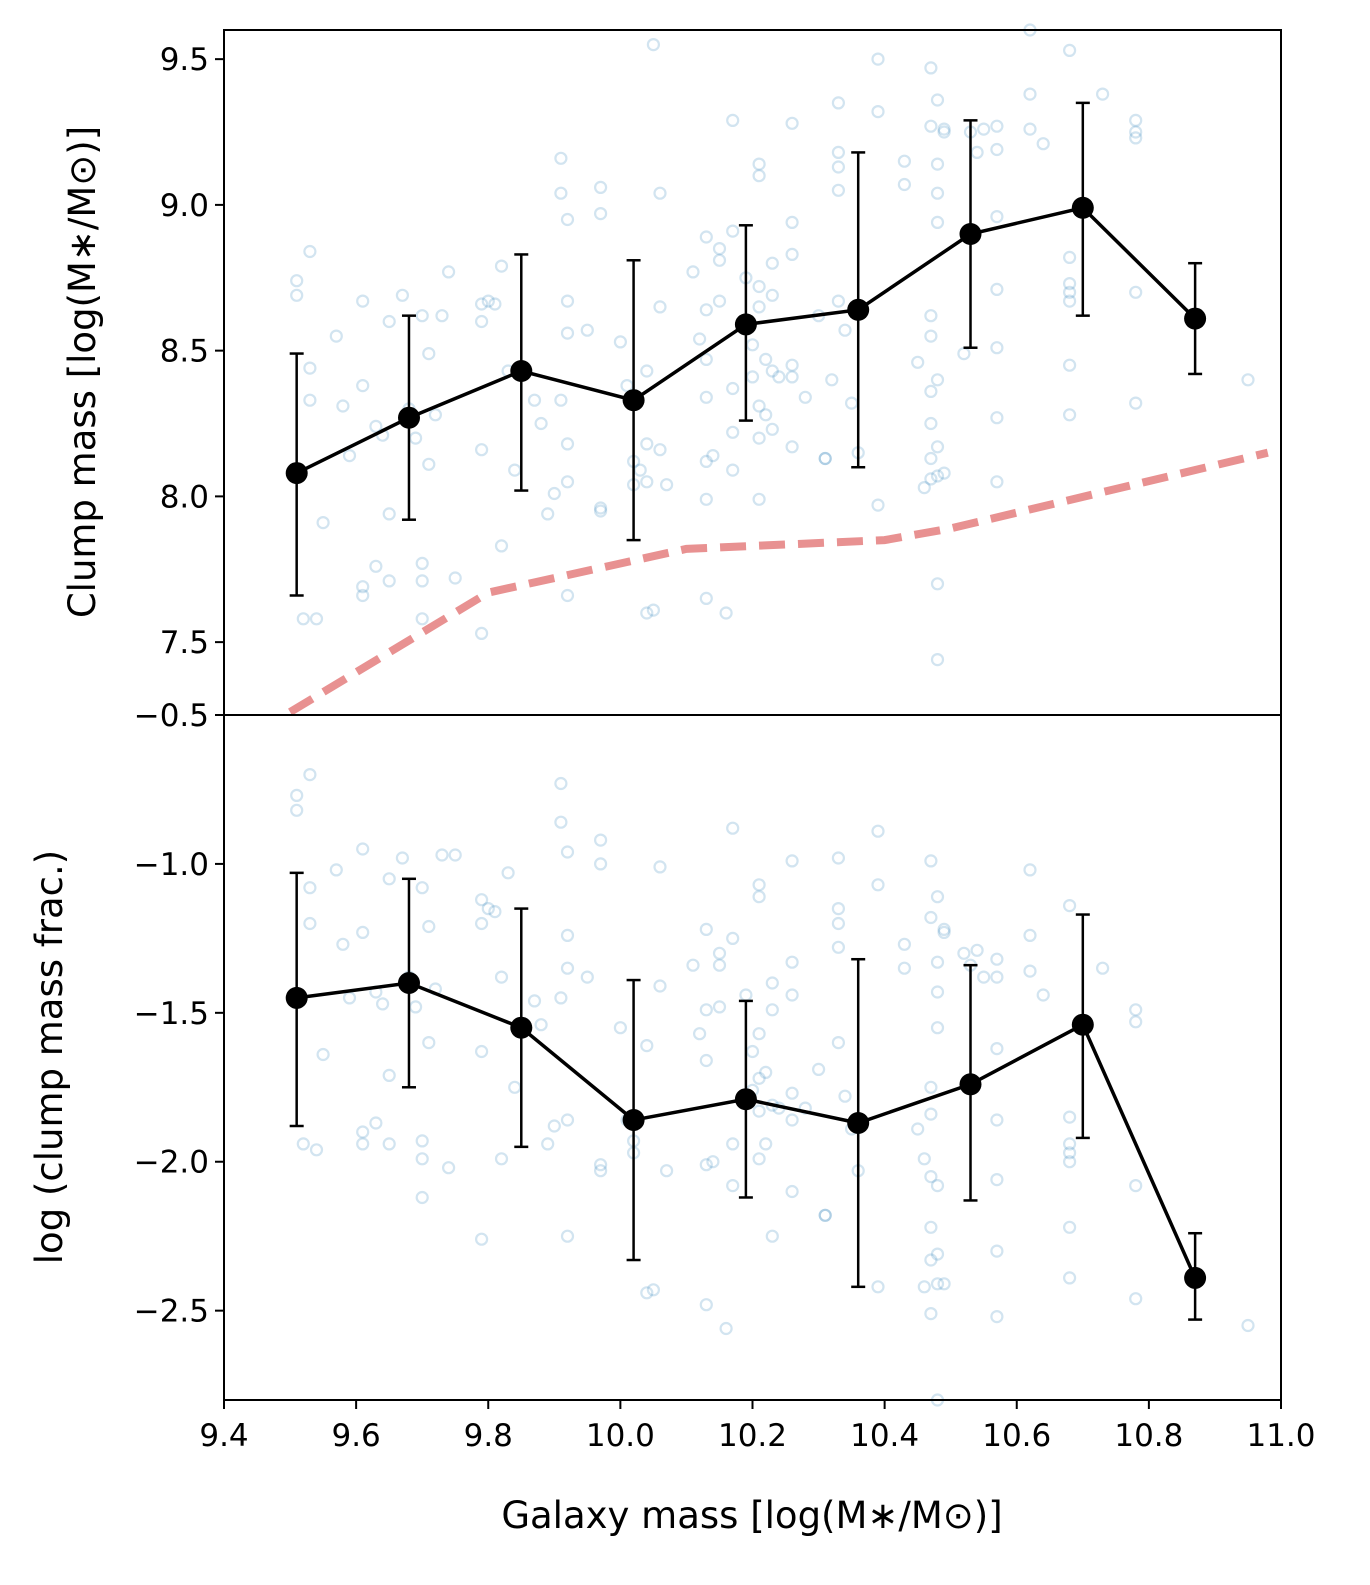  What do you see at coordinates (179, 1014) in the screenshot?
I see `bottom-y-ticks: −2.5 −2.0 −1.5 −1.0 −0.5` at bounding box center [179, 1014].